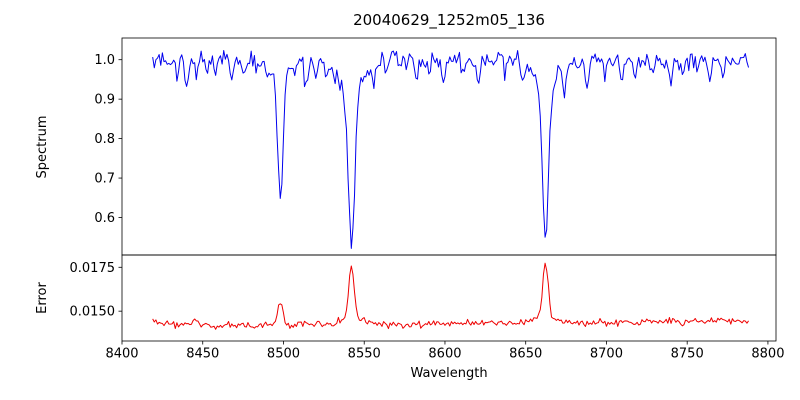 This screenshot has height=400, width=800. I want to click on y-axis-label-spectrum: Spectrum, so click(42, 147).